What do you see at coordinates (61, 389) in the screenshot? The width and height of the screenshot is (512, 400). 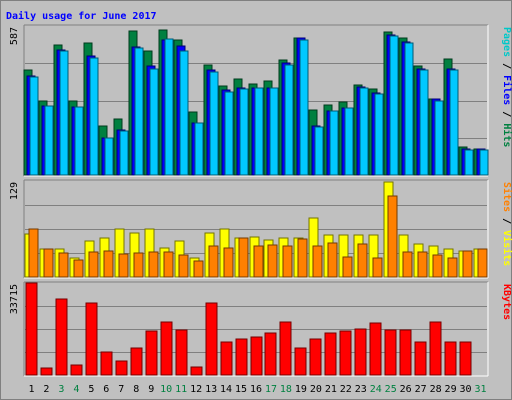 I see `day-label-3: 3` at bounding box center [61, 389].